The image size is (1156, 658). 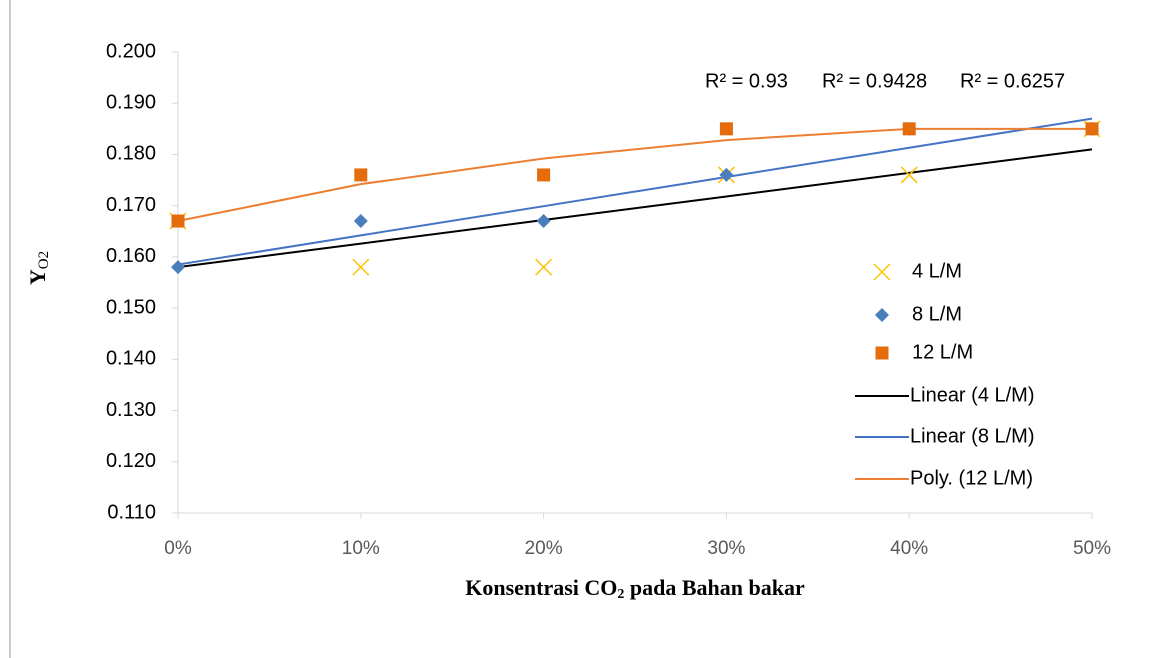 I want to click on y-tick-label: 0.120, so click(x=131, y=461).